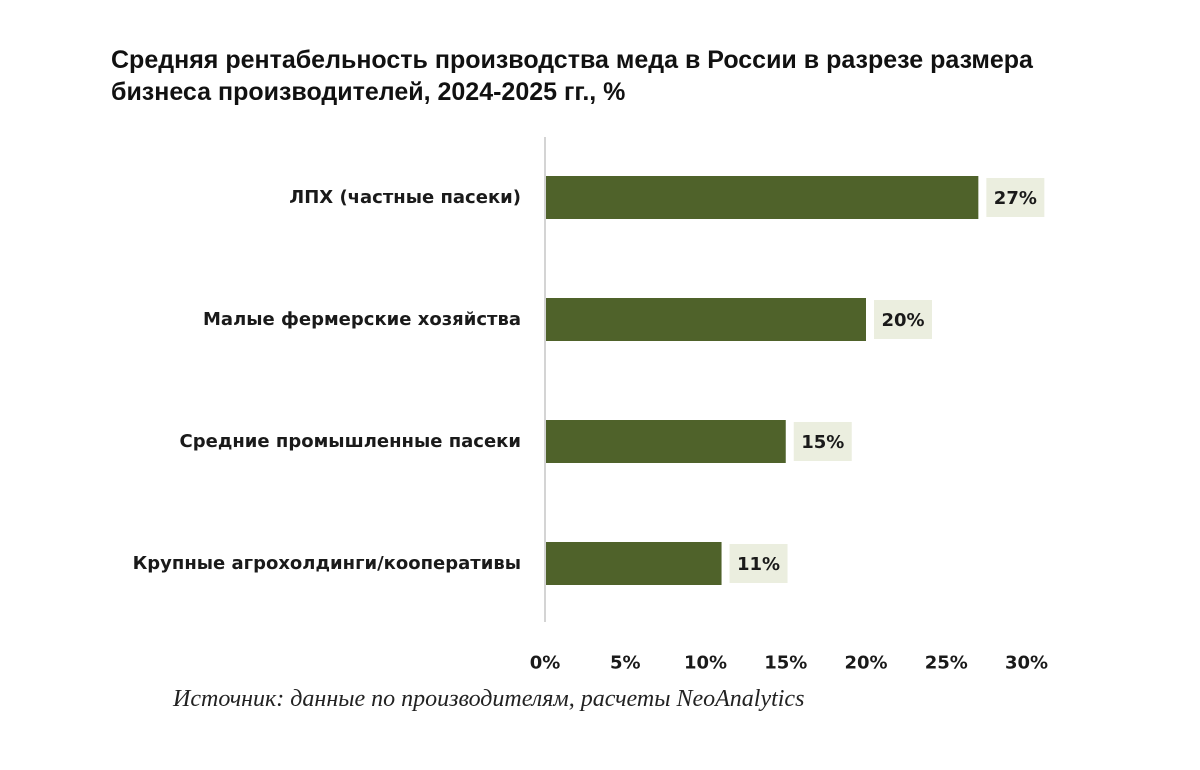  Describe the element at coordinates (785, 663) in the screenshot. I see `x-tick-label: 15%` at that location.